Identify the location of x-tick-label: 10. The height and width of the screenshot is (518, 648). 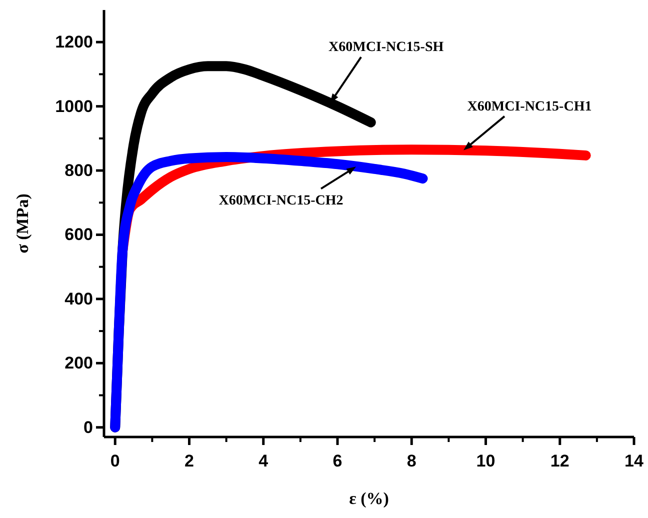
(486, 461).